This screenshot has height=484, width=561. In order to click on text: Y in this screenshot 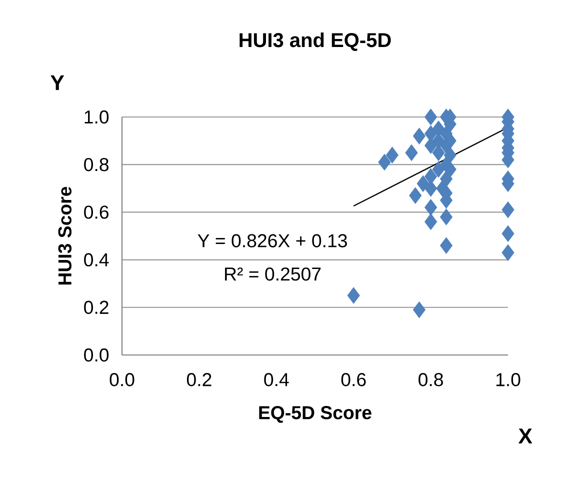, I will do `click(57, 82)`.